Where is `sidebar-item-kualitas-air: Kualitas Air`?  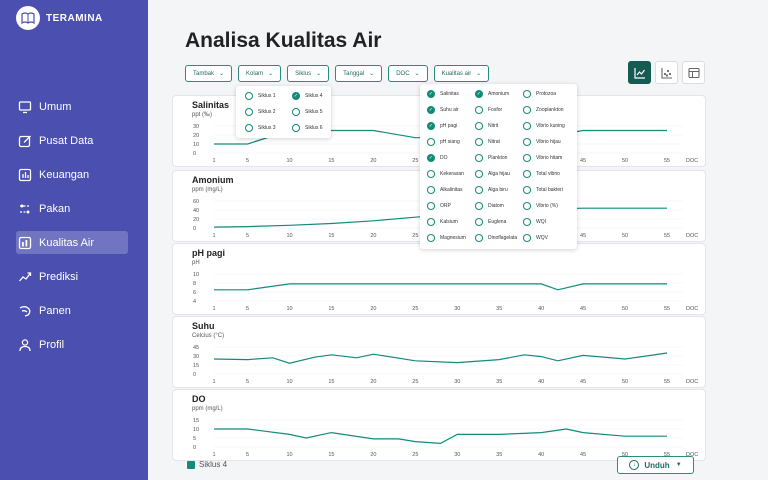
sidebar-item-kualitas-air: Kualitas Air is located at coordinates (72, 242).